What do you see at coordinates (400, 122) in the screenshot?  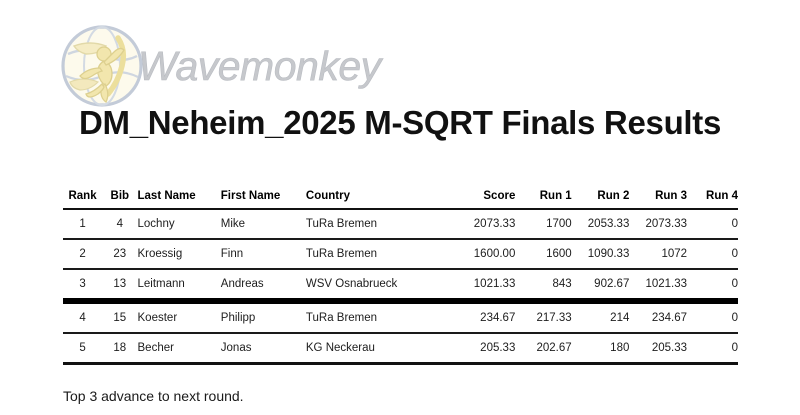 I see `page-title: DM_Neheim_2025 M-SQRT Finals Results` at bounding box center [400, 122].